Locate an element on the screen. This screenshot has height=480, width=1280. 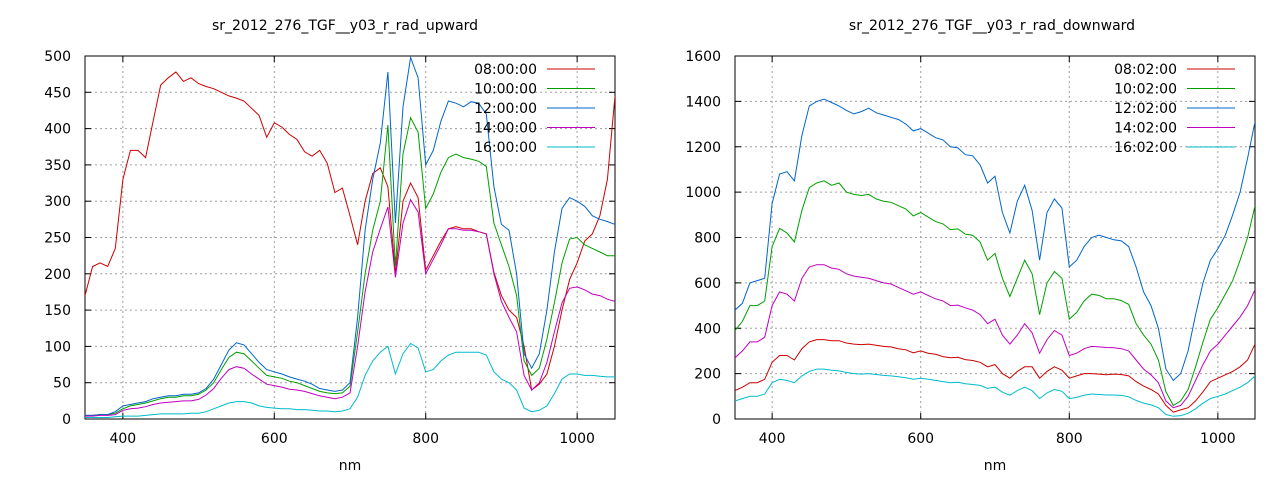
y-tick-label: 50 is located at coordinates (62, 384).